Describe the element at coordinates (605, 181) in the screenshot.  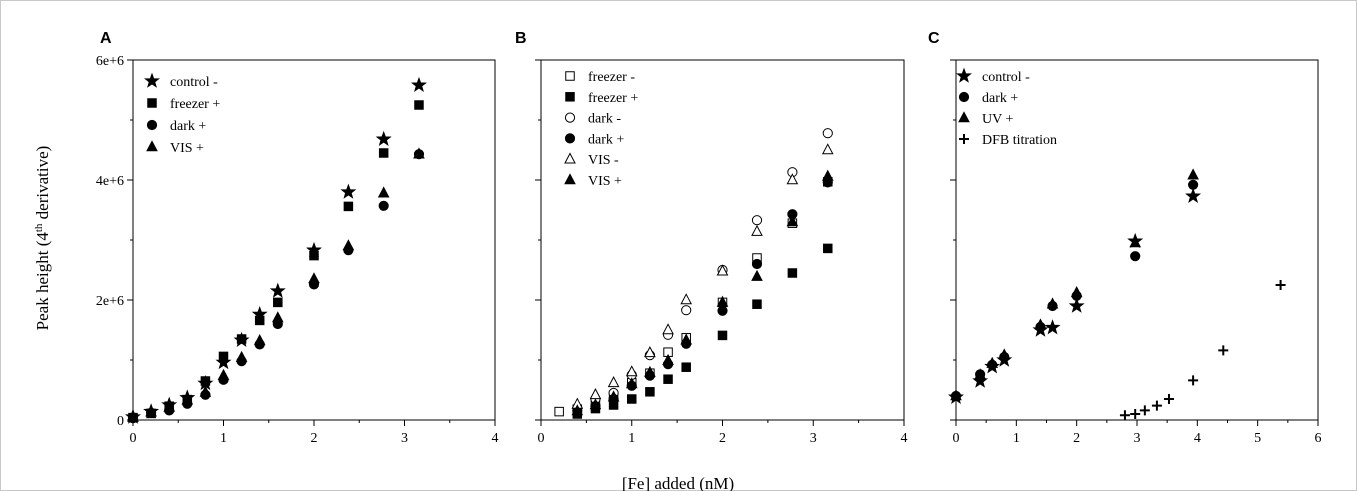
I see `legend-label: VIS +` at that location.